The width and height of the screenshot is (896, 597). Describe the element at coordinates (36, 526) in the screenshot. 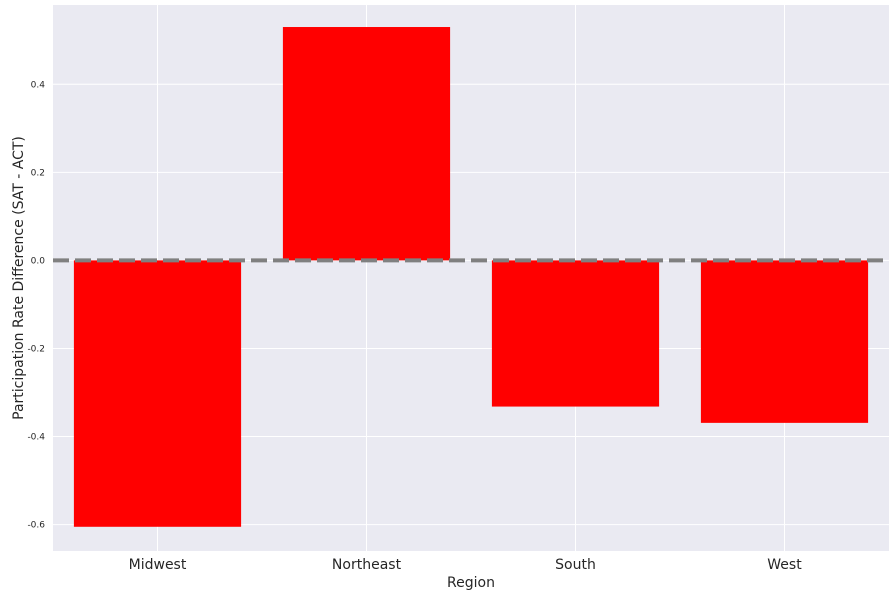

I see `y-tick-label: -0.6` at that location.